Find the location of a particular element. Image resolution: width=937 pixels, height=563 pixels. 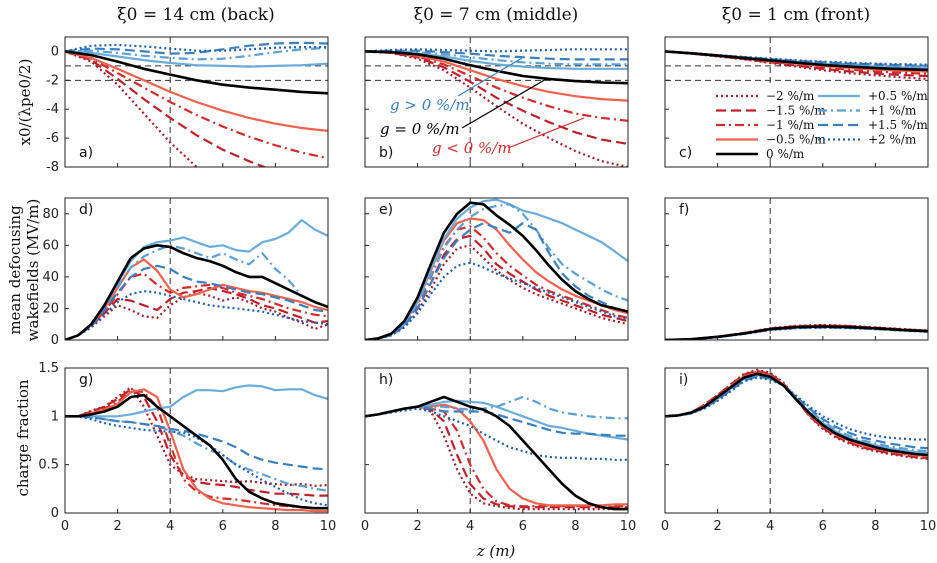

panel-label-b: b) is located at coordinates (386, 153).